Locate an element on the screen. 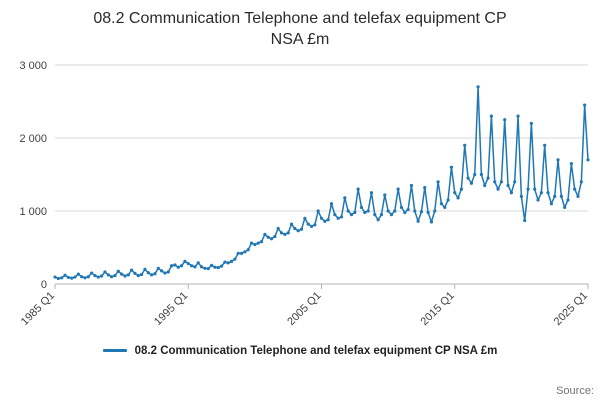 The height and width of the screenshot is (400, 600). y-tick-label: 3 000 is located at coordinates (33, 66).